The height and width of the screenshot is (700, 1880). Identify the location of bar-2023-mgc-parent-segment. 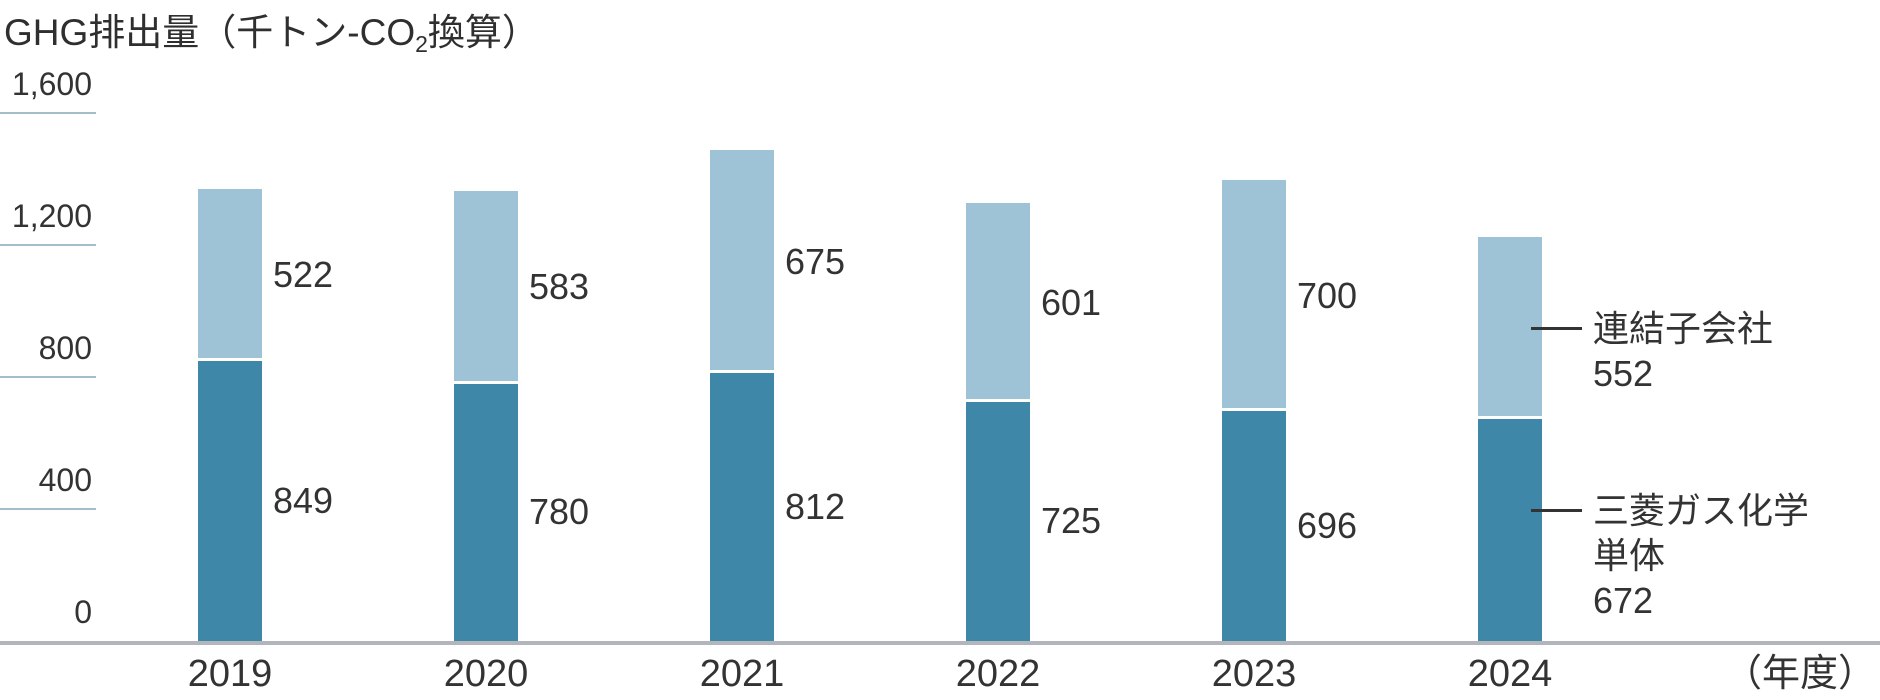
(1254, 526).